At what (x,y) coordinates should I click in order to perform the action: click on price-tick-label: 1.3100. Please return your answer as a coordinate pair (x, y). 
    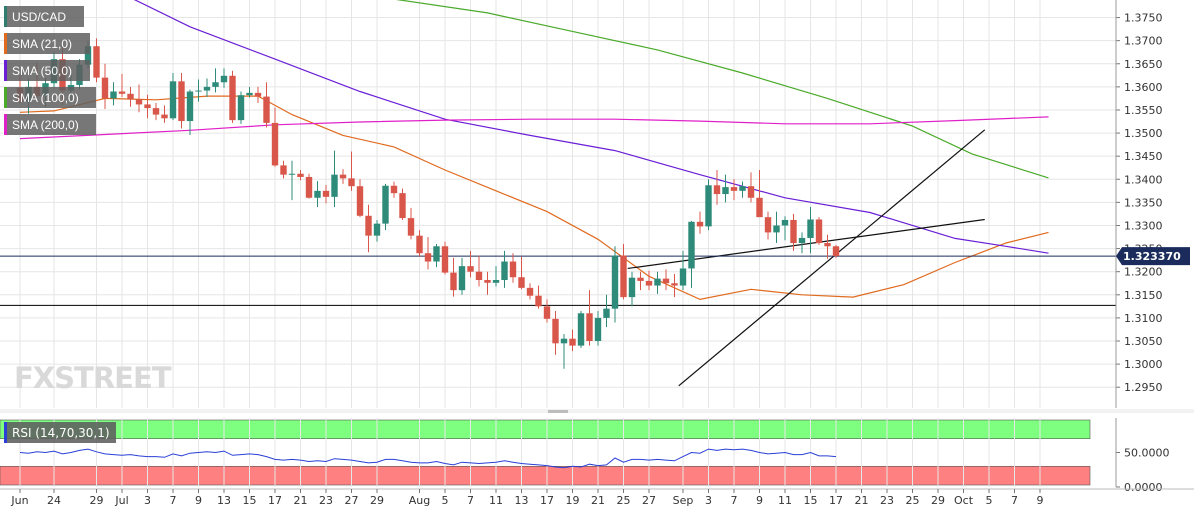
    Looking at the image, I should click on (1143, 318).